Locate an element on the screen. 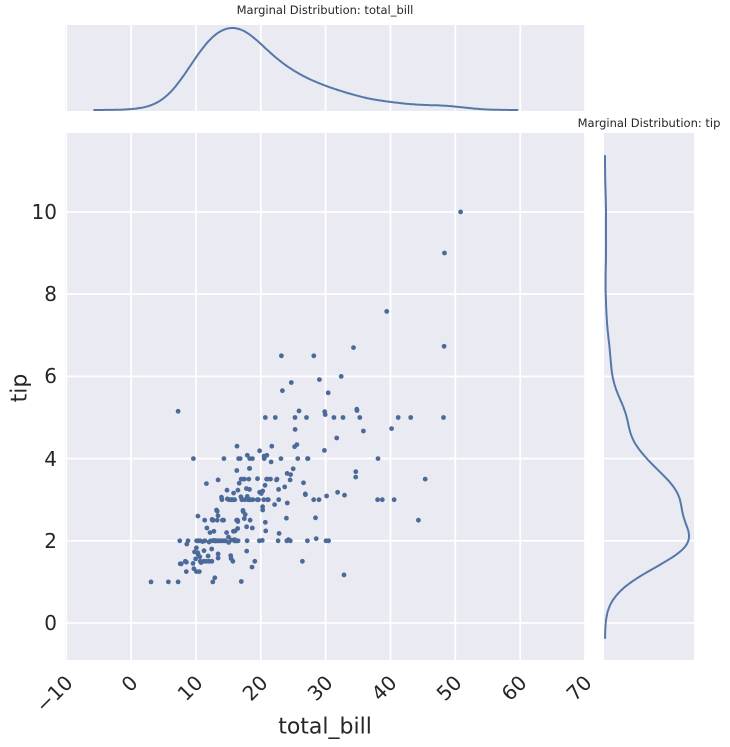 The image size is (730, 747). x-tick-label: 30 is located at coordinates (320, 688).